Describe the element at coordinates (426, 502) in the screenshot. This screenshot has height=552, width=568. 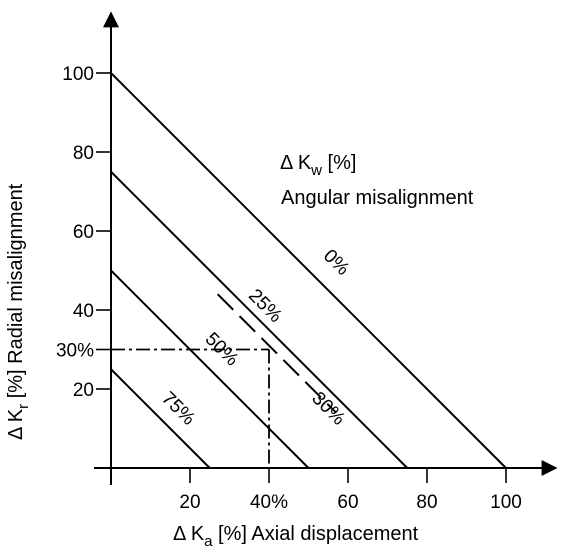
I see `x-tick-label: 80` at that location.